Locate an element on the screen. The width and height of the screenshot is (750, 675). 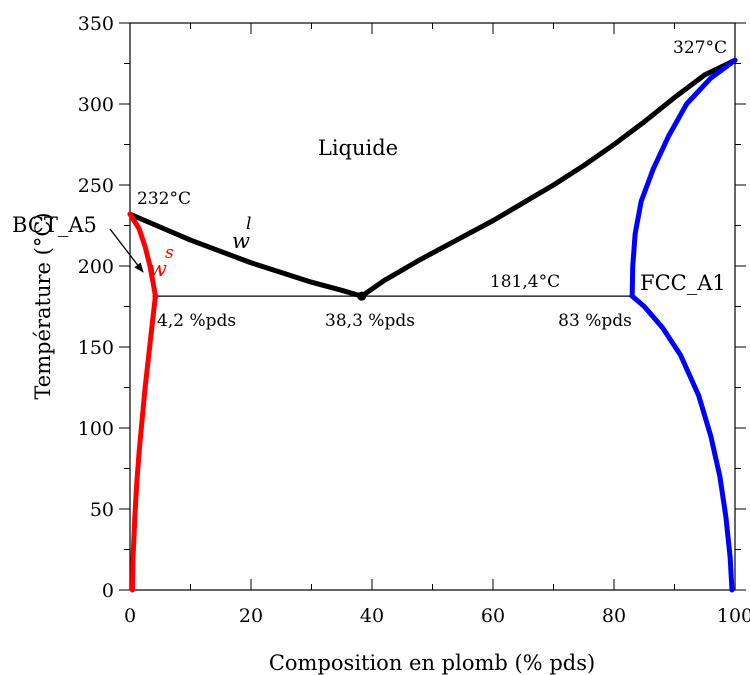
y-axis-title: Température (°C) is located at coordinates (43, 305).